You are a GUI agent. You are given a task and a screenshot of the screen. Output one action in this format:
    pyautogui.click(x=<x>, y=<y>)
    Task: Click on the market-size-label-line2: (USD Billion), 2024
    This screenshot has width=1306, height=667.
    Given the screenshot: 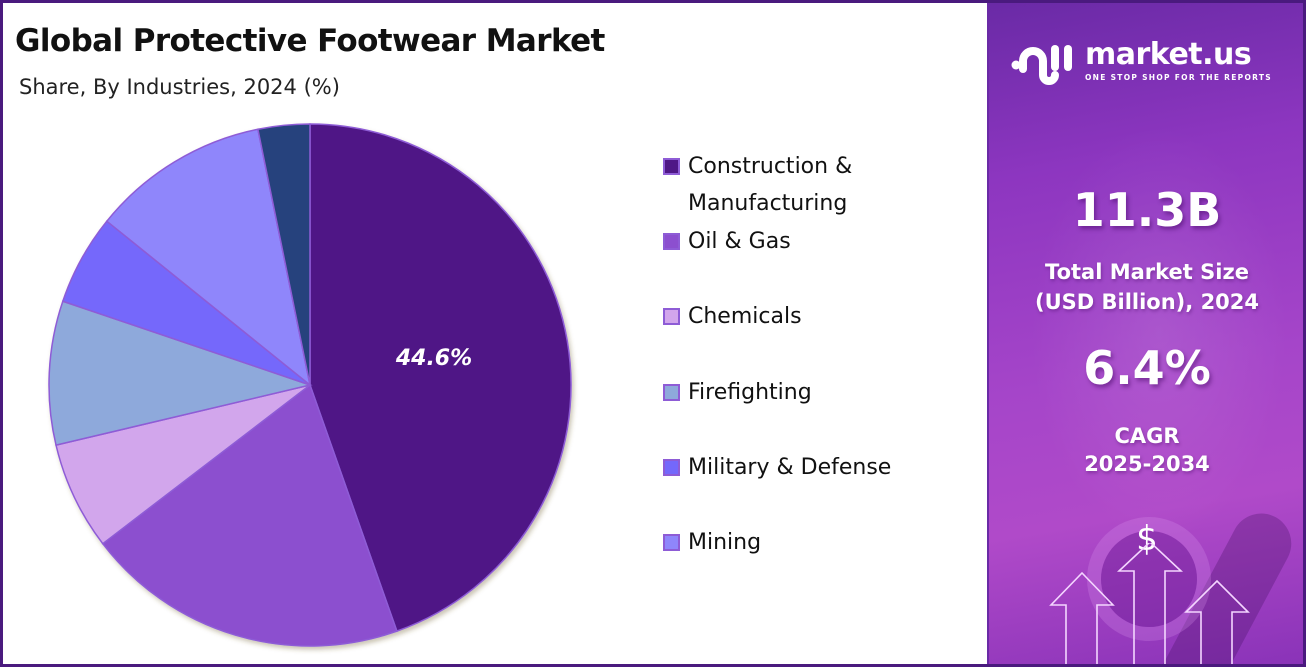 What is the action you would take?
    pyautogui.click(x=1147, y=302)
    